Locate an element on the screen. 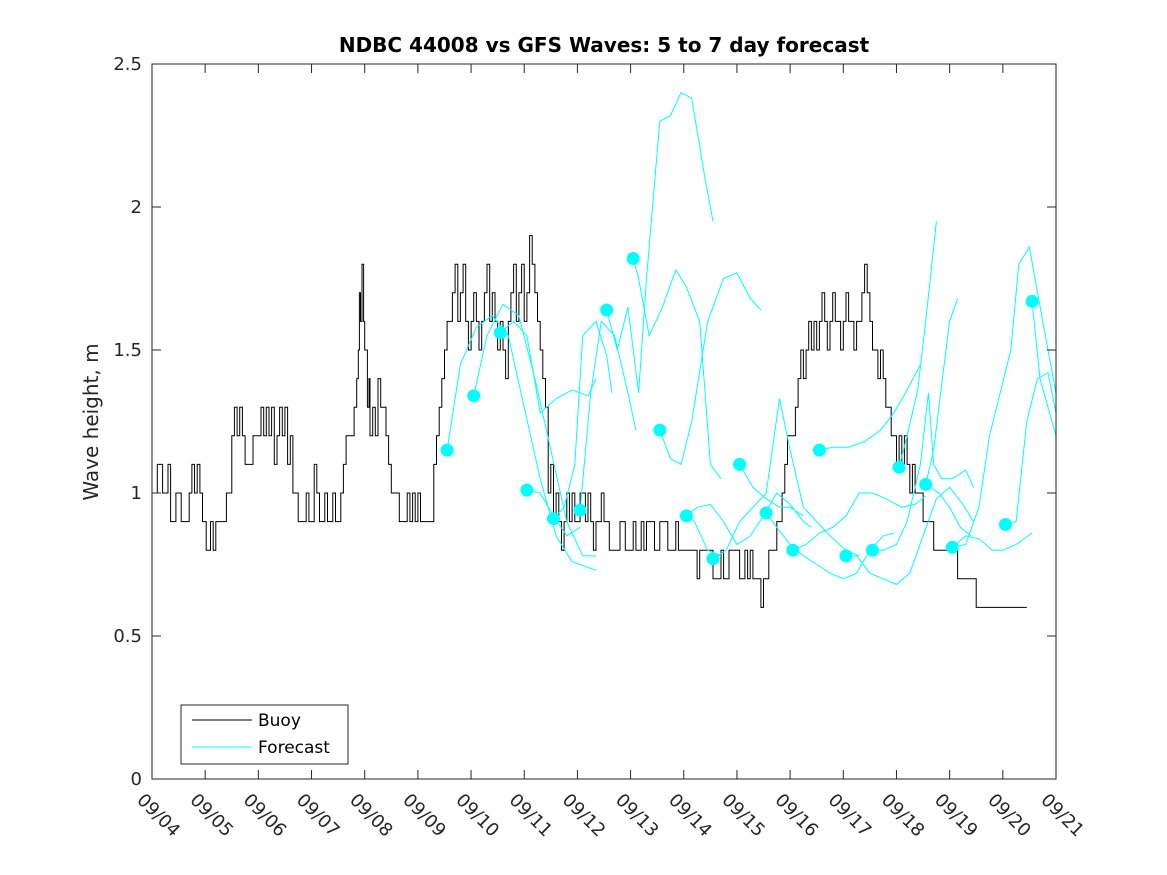 The height and width of the screenshot is (875, 1167). legend: Buoy Forecast is located at coordinates (264, 734).